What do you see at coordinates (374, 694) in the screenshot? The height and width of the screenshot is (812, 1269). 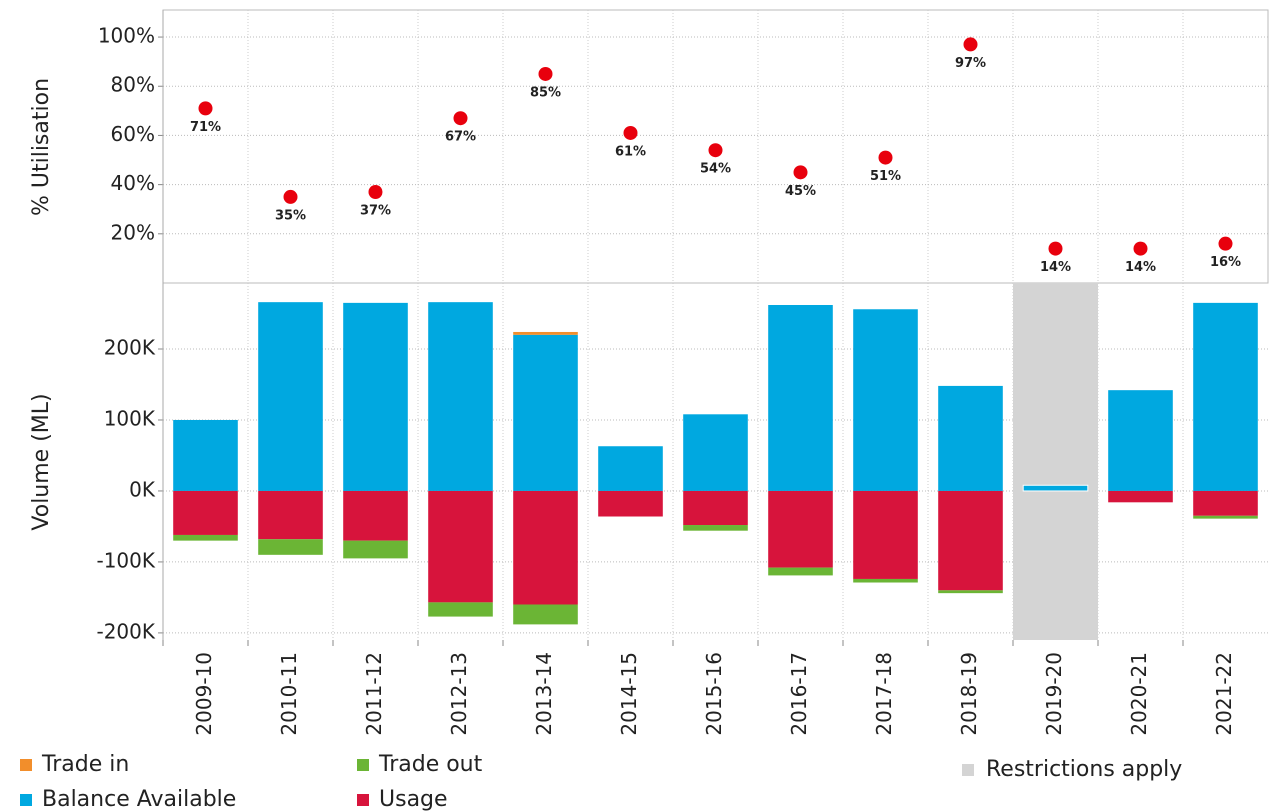 I see `x-tick-label: 2011-12` at bounding box center [374, 694].